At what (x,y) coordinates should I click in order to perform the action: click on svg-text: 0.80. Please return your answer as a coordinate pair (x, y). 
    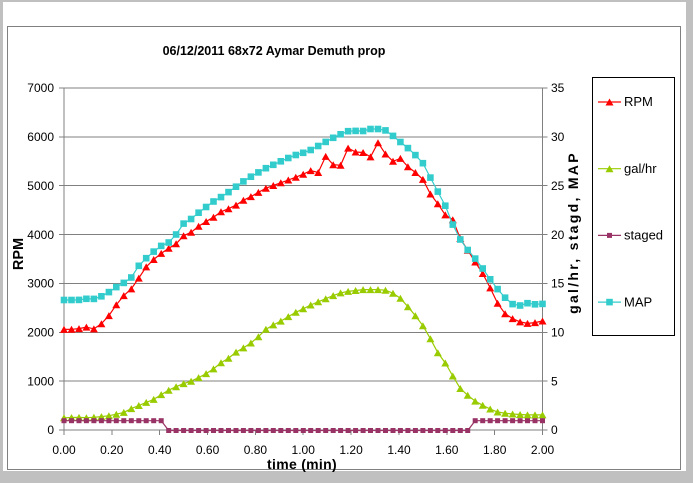
    Looking at the image, I should click on (256, 450).